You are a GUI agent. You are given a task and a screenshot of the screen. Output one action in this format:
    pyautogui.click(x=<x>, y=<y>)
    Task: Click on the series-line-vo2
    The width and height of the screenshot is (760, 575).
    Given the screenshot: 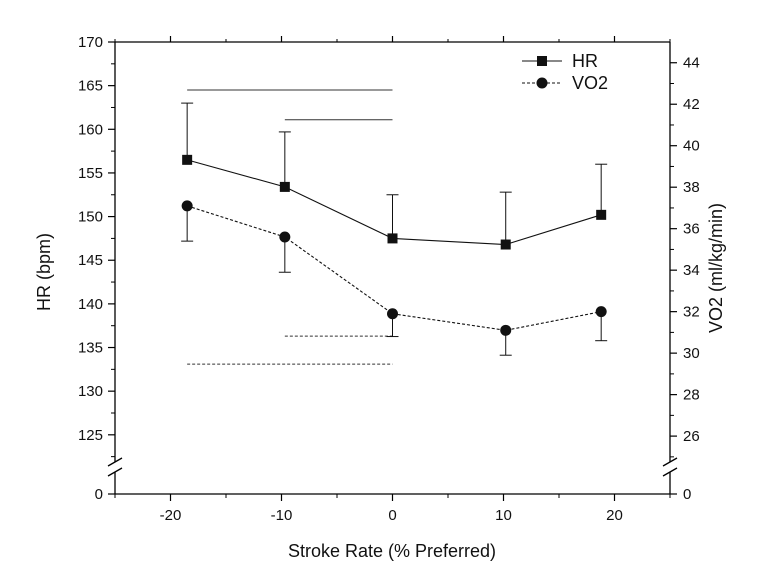 What is the action you would take?
    pyautogui.click(x=394, y=268)
    